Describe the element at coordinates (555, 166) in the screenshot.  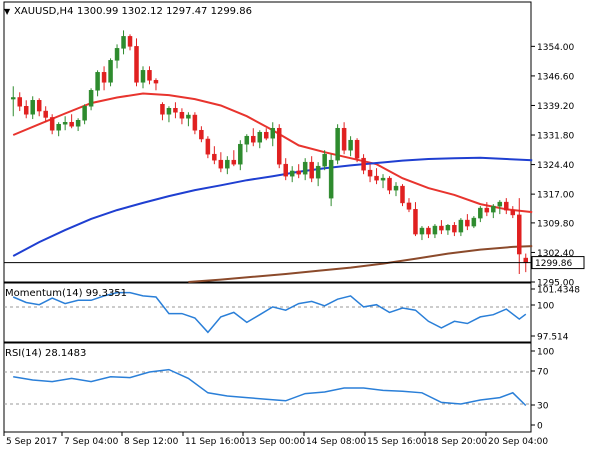
I see `price-tick-label: 1324.40` at that location.